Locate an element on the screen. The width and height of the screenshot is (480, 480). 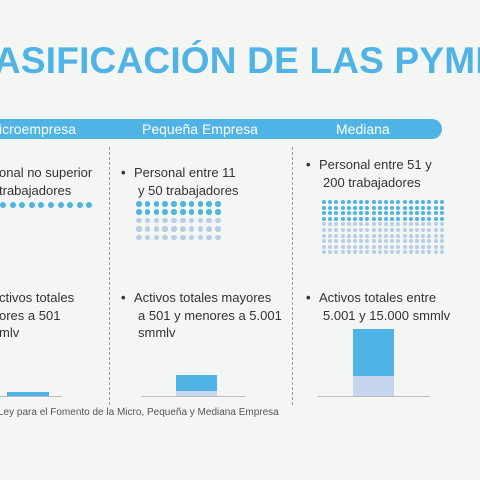
assets-bar-micro is located at coordinates (28, 394).